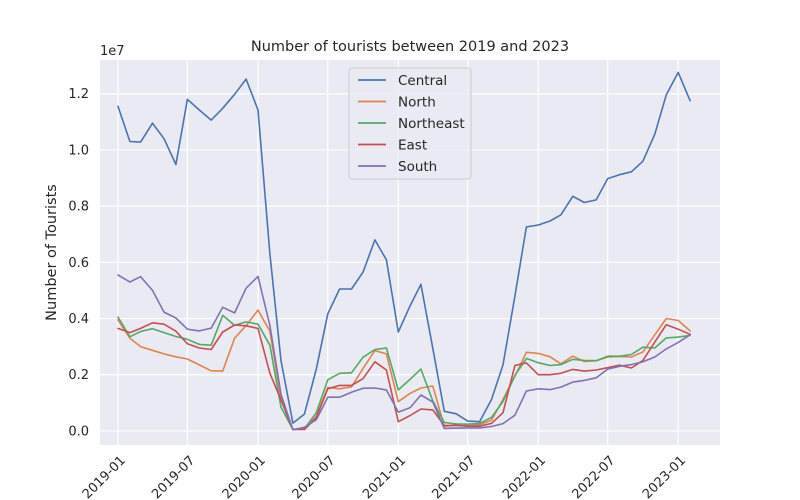 The width and height of the screenshot is (800, 500). What do you see at coordinates (422, 81) in the screenshot?
I see `legend-label: Central` at bounding box center [422, 81].